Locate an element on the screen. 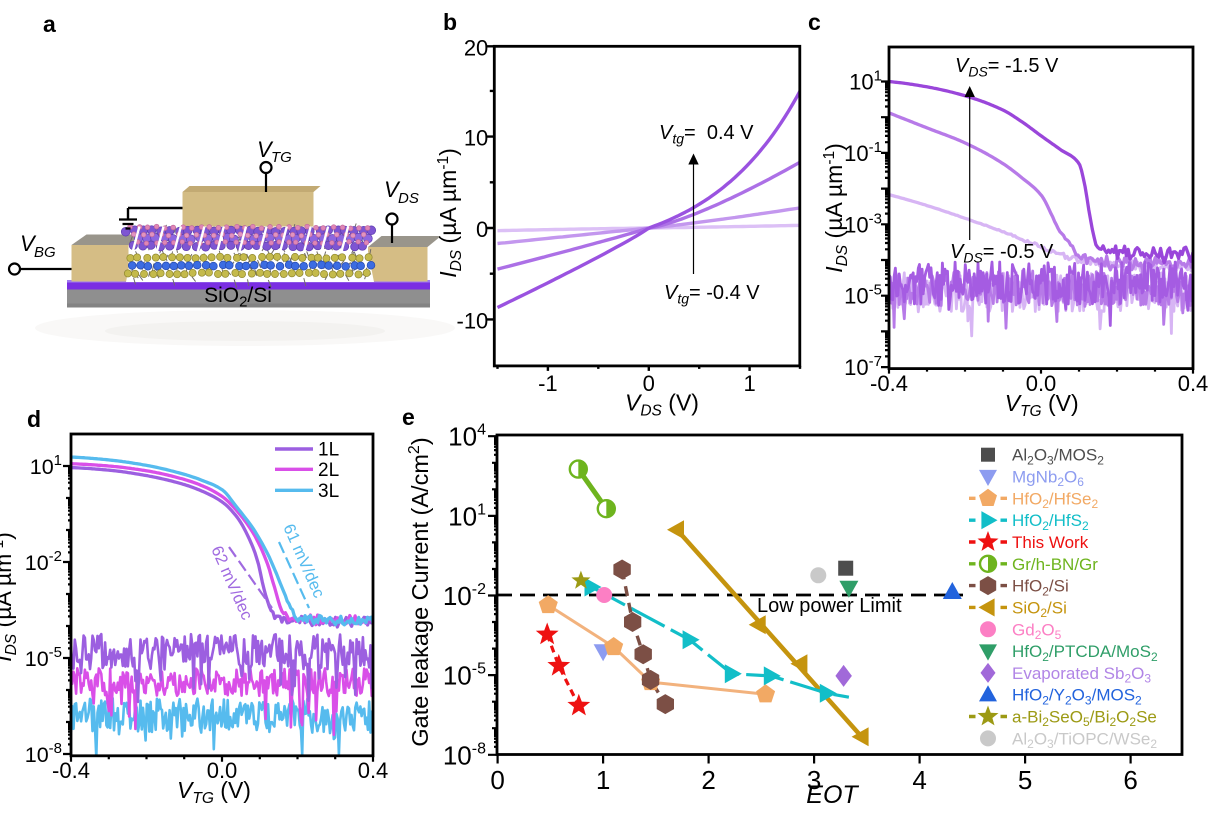  svg-text: a is located at coordinates (49, 24).